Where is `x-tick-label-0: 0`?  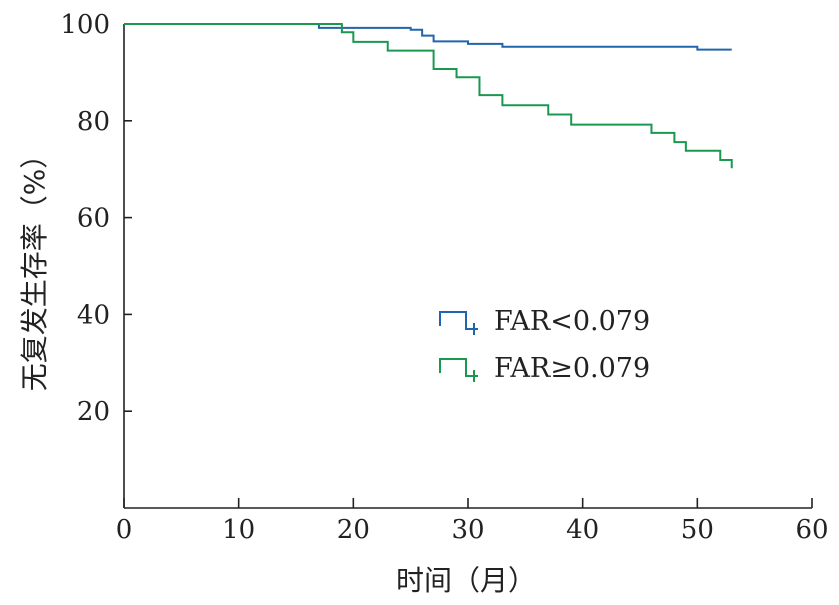
x-tick-label-0: 0 is located at coordinates (124, 530).